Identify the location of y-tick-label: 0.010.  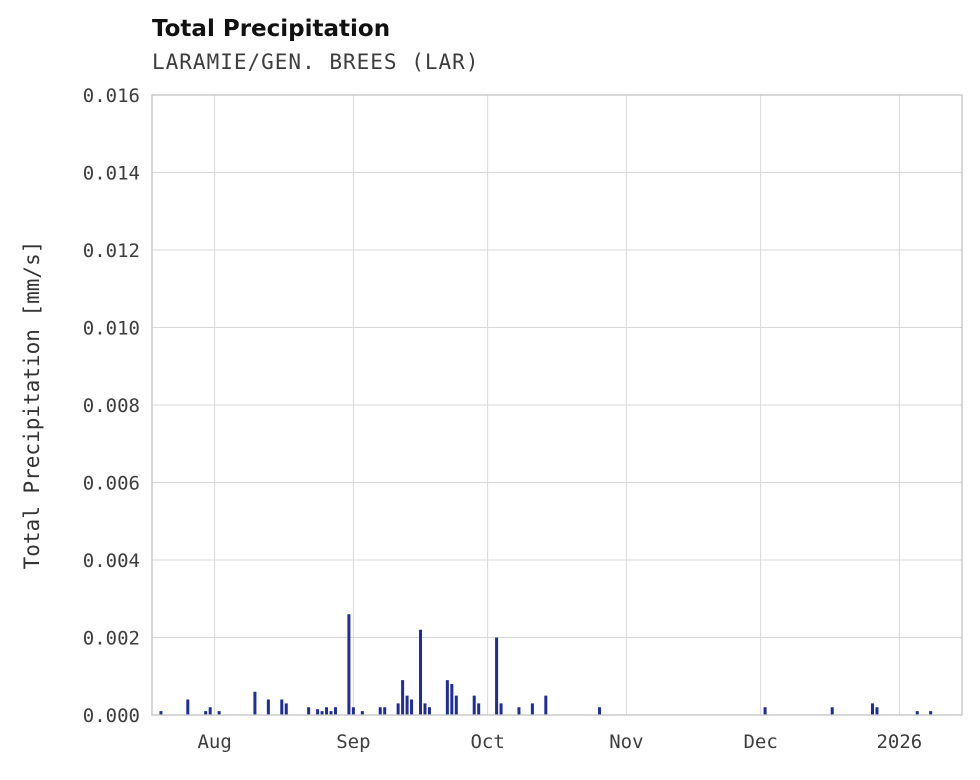
(111, 329).